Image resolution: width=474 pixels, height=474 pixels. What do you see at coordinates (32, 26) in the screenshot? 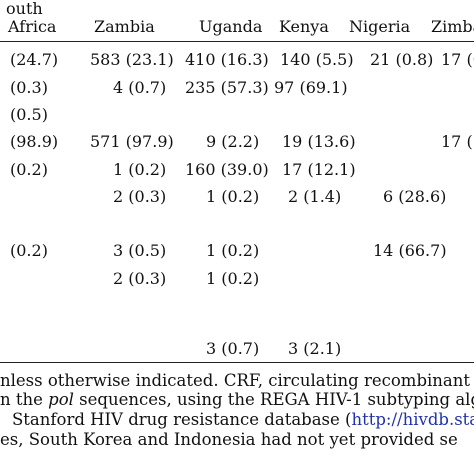
I see `col-header-south-africa-line2: Africa` at bounding box center [32, 26].